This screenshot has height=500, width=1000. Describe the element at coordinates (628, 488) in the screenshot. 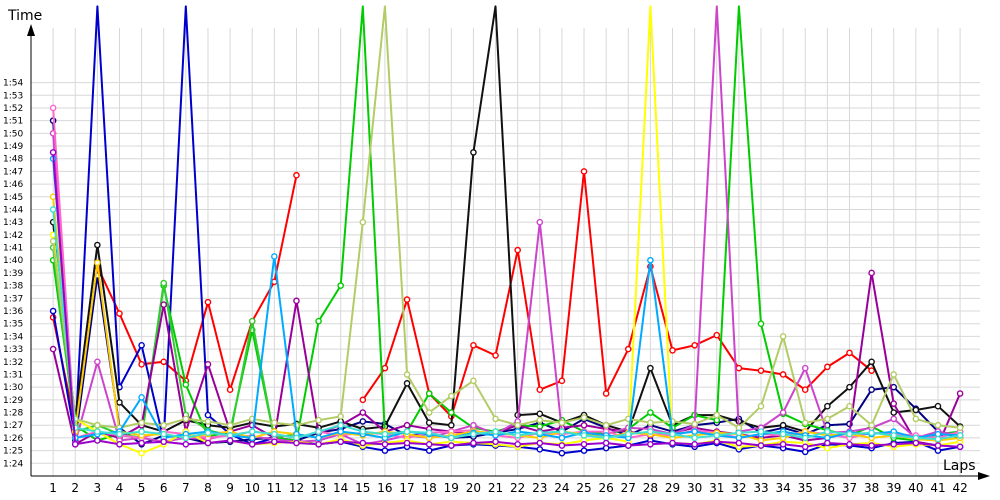

I see `x-tick-label: 27` at that location.